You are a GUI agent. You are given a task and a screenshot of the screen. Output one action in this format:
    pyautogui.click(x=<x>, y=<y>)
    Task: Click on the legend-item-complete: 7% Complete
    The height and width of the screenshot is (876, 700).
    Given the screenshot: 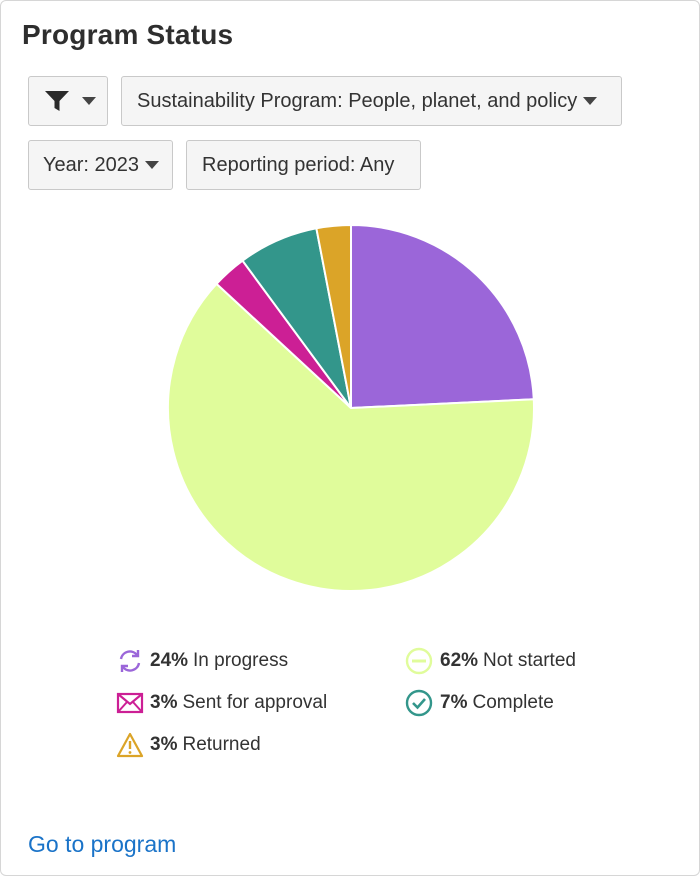 What is the action you would take?
    pyautogui.click(x=479, y=703)
    